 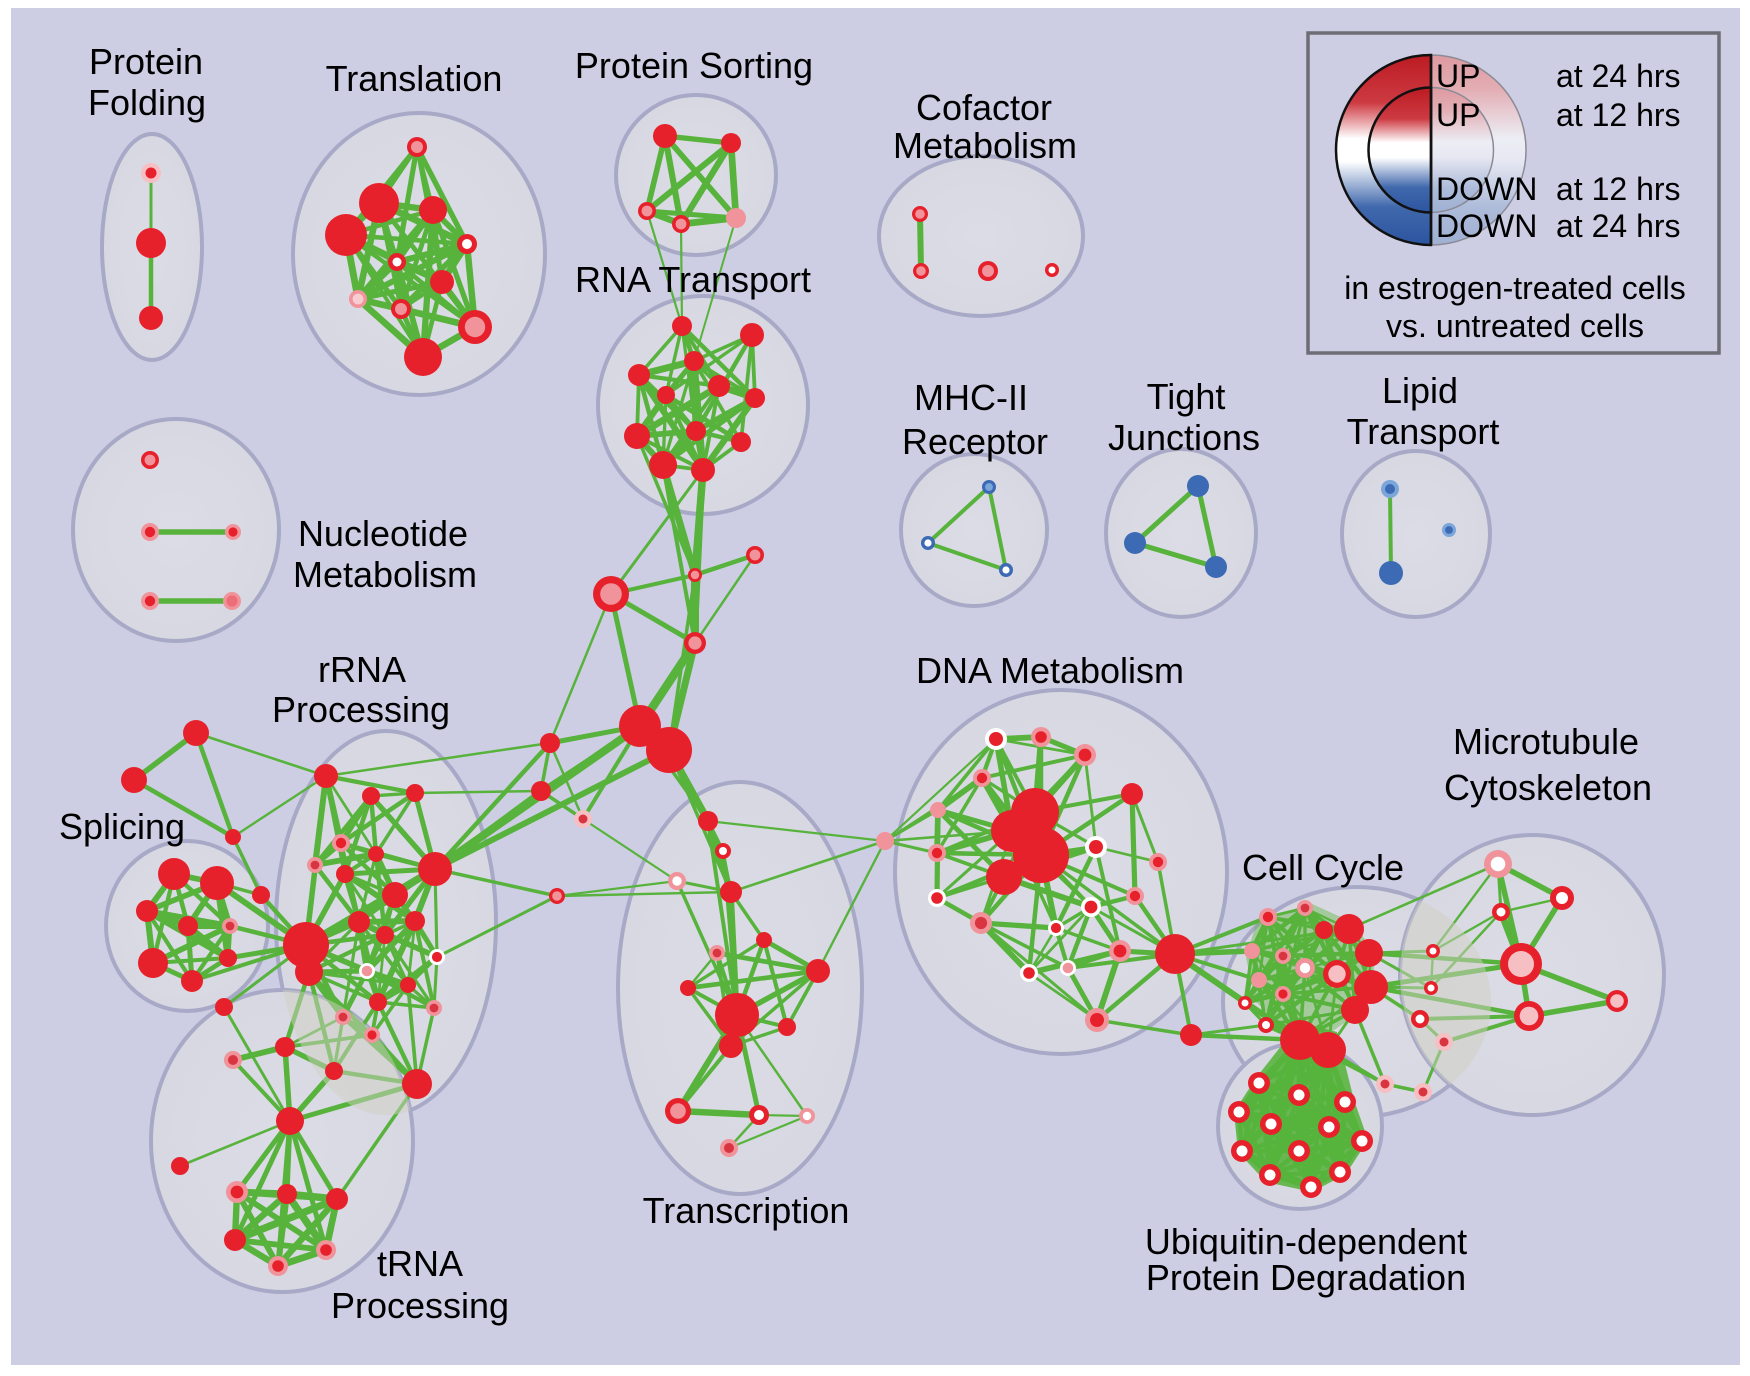 I want to click on svg-text: Transcription, so click(x=746, y=1210).